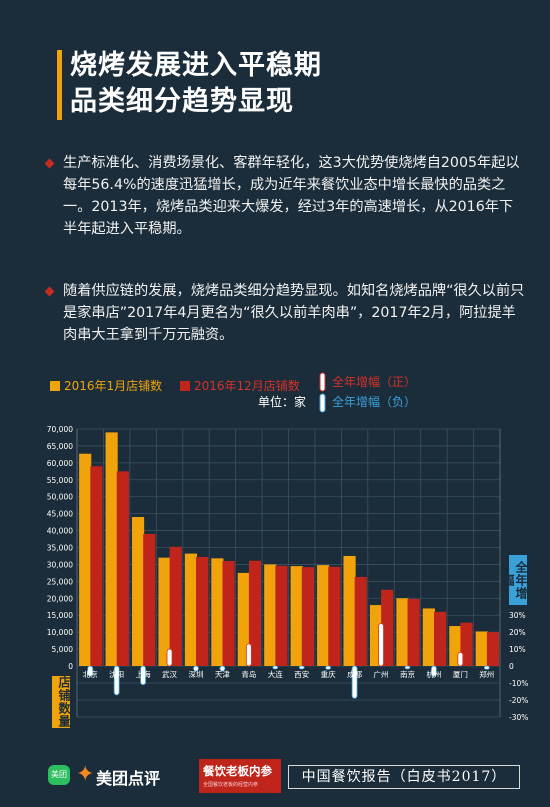  I want to click on y-tick-label: 60,000, so click(60, 463).